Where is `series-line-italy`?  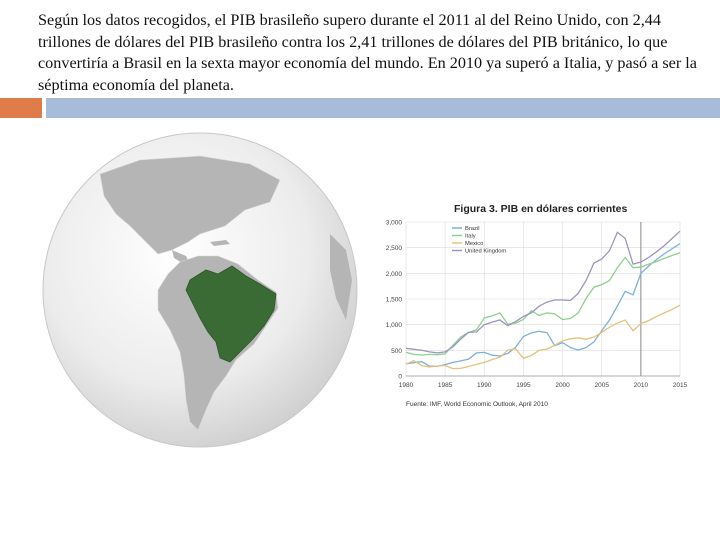 series-line-italy is located at coordinates (543, 304).